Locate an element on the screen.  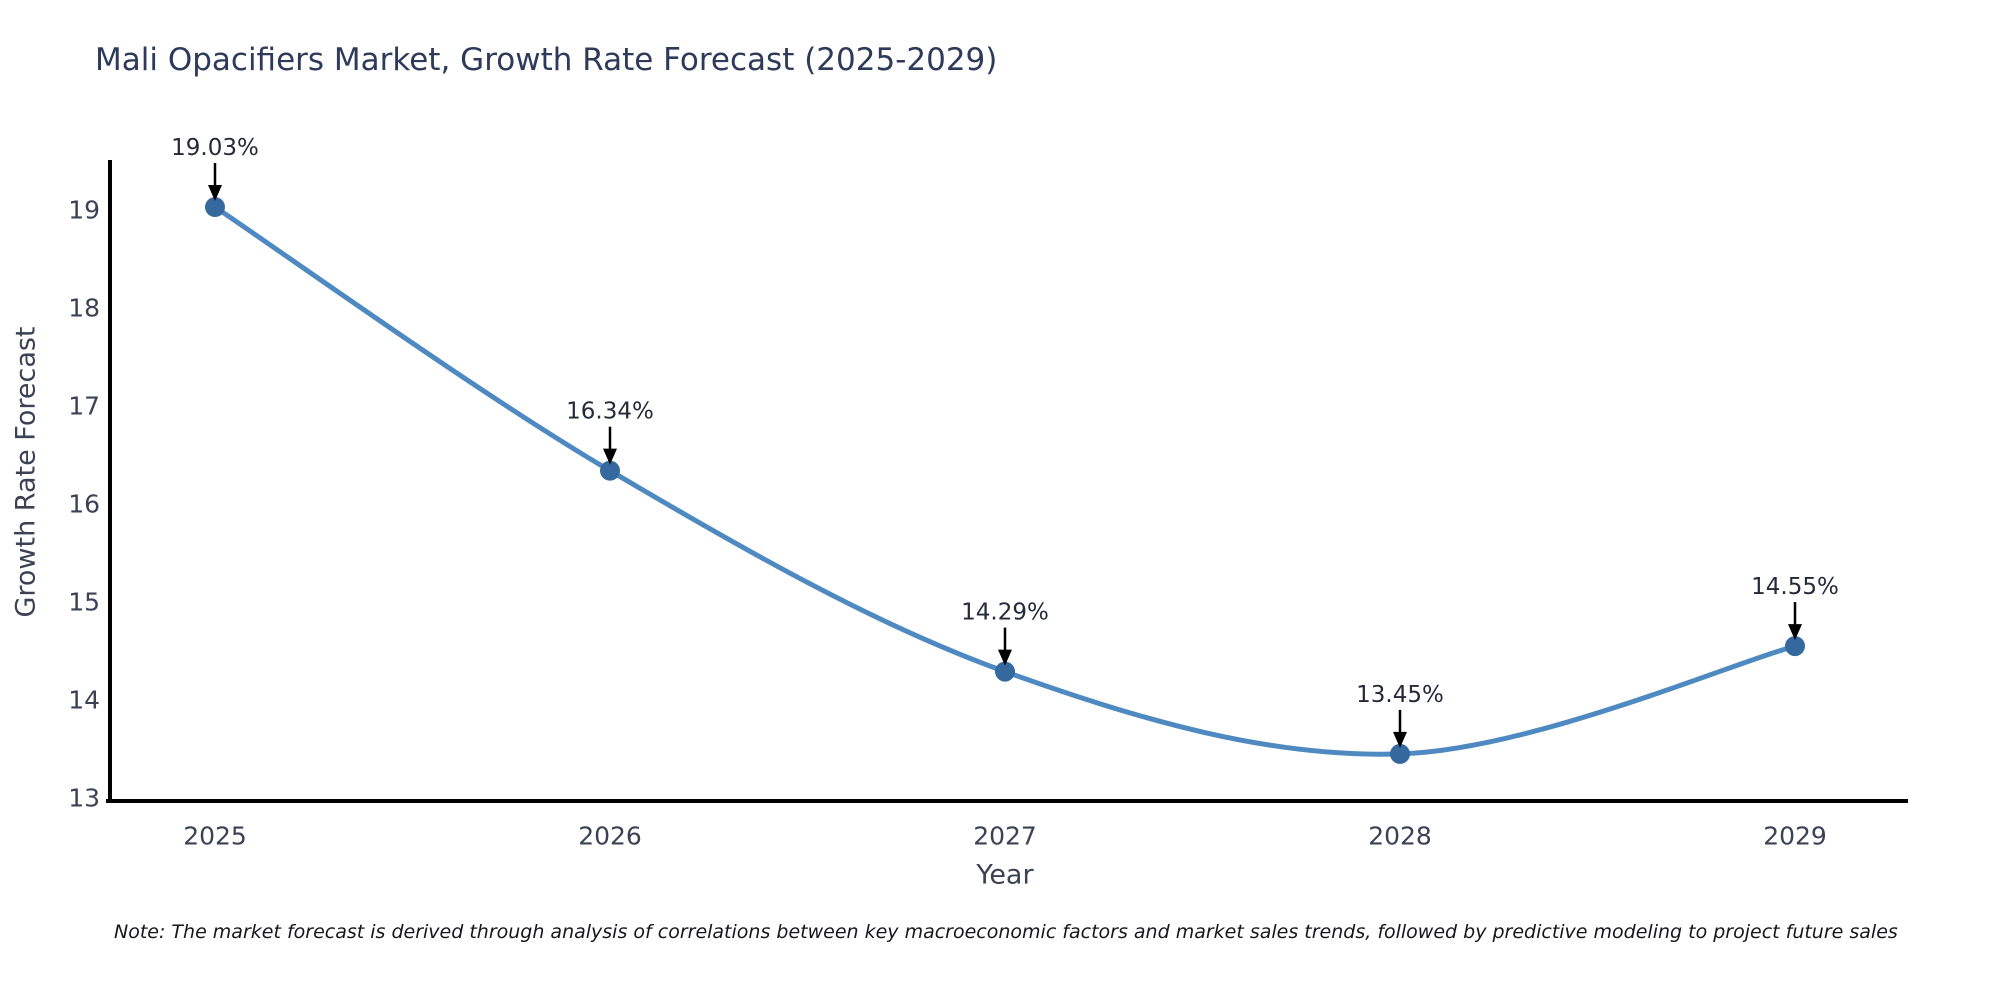
point-value-label: 19.03% is located at coordinates (215, 148).